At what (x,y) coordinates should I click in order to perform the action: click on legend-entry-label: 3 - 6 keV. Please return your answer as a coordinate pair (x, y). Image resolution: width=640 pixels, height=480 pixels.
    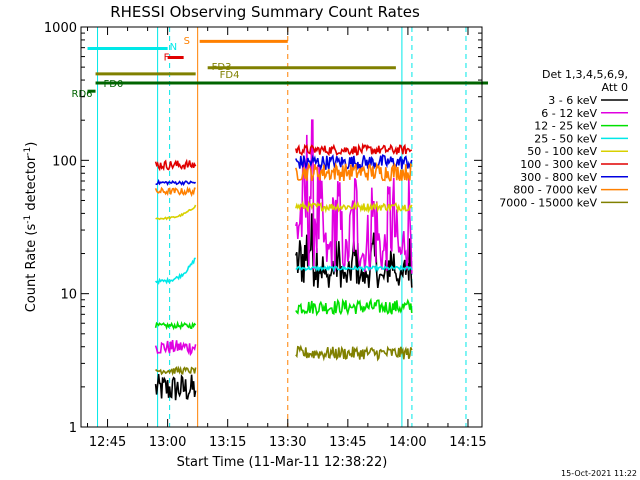
    Looking at the image, I should click on (572, 100).